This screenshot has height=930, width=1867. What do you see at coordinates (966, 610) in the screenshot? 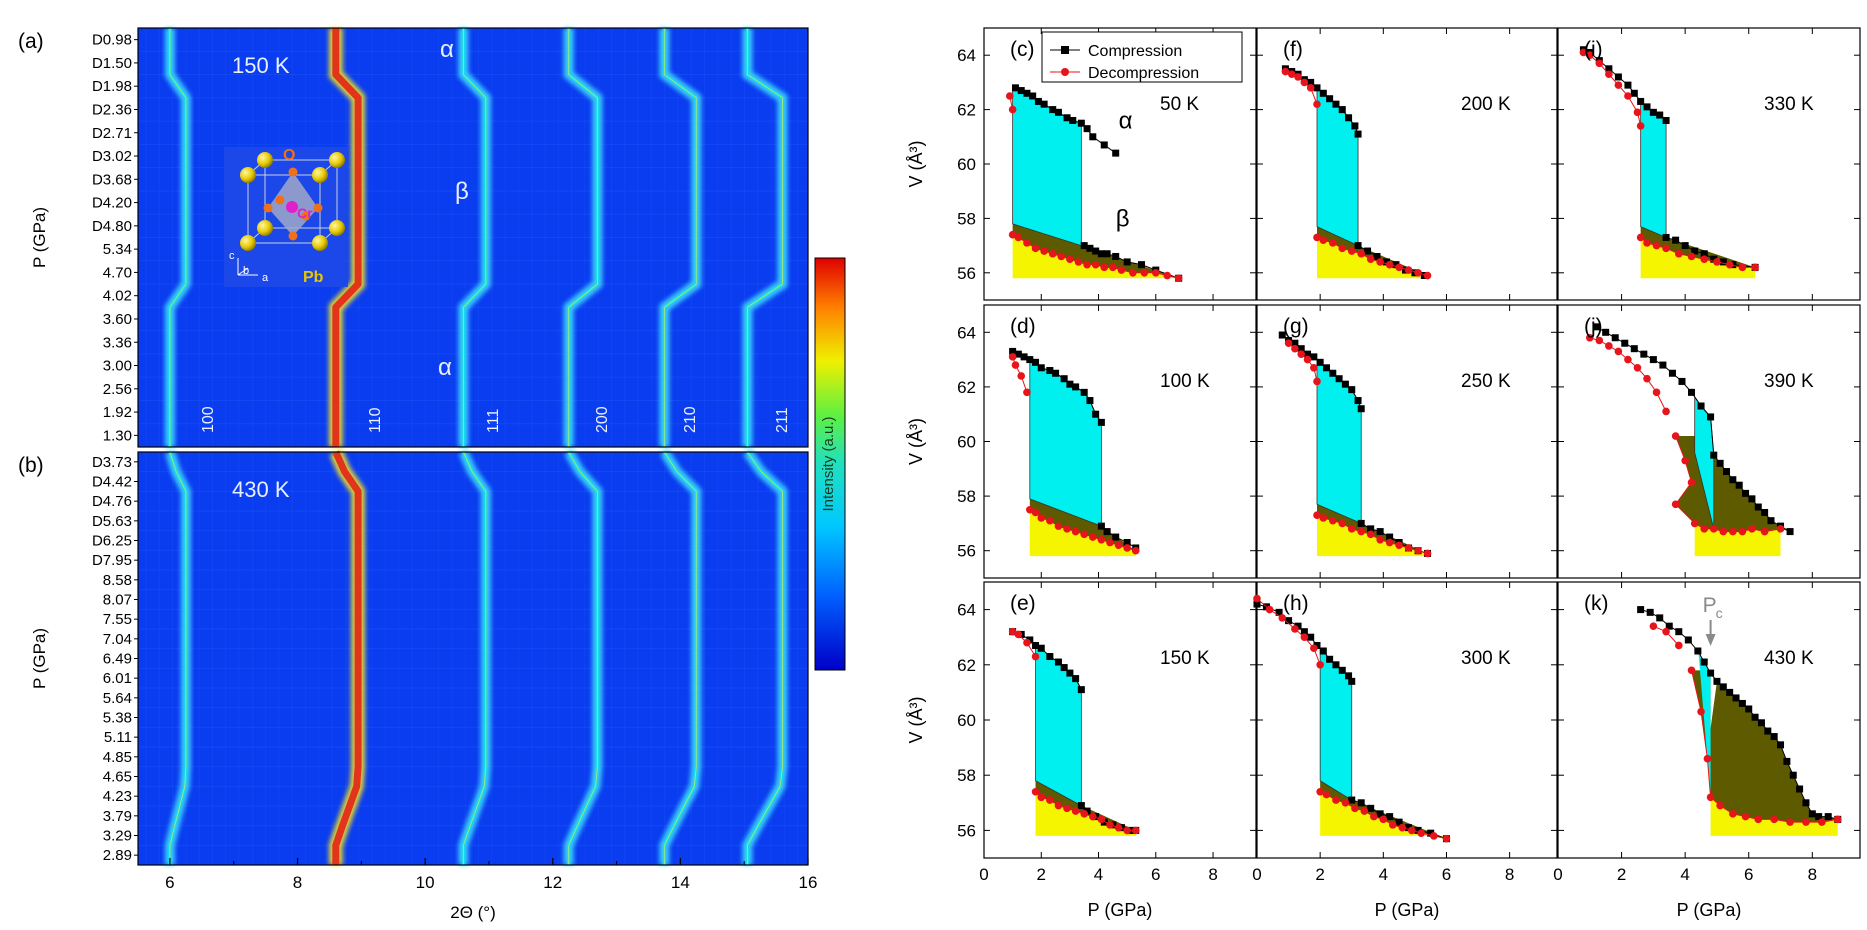
I see `y-tick-label: 64` at bounding box center [966, 610].